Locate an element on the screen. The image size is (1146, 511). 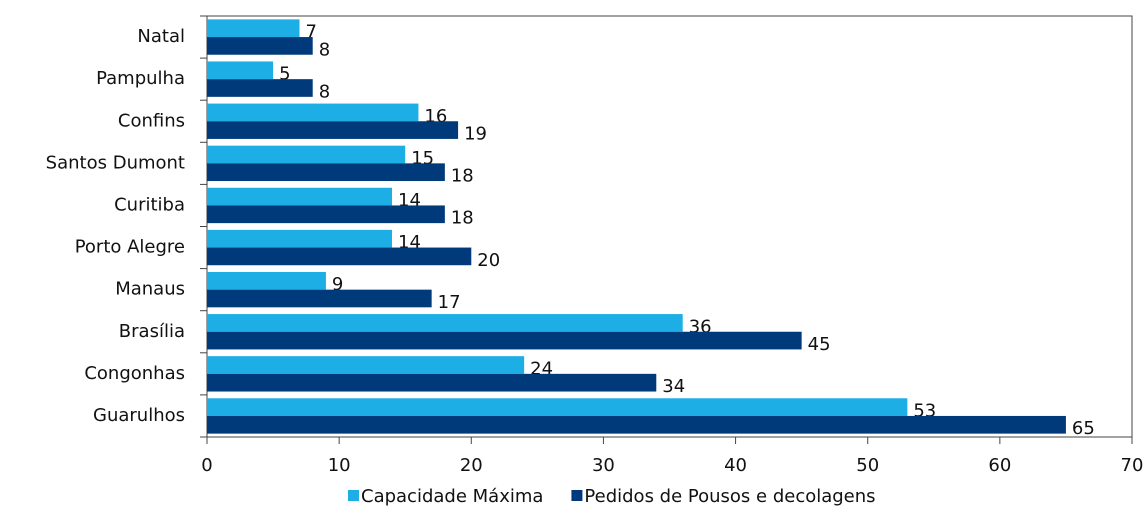
y-tick-label: Guarulhos is located at coordinates (139, 415).